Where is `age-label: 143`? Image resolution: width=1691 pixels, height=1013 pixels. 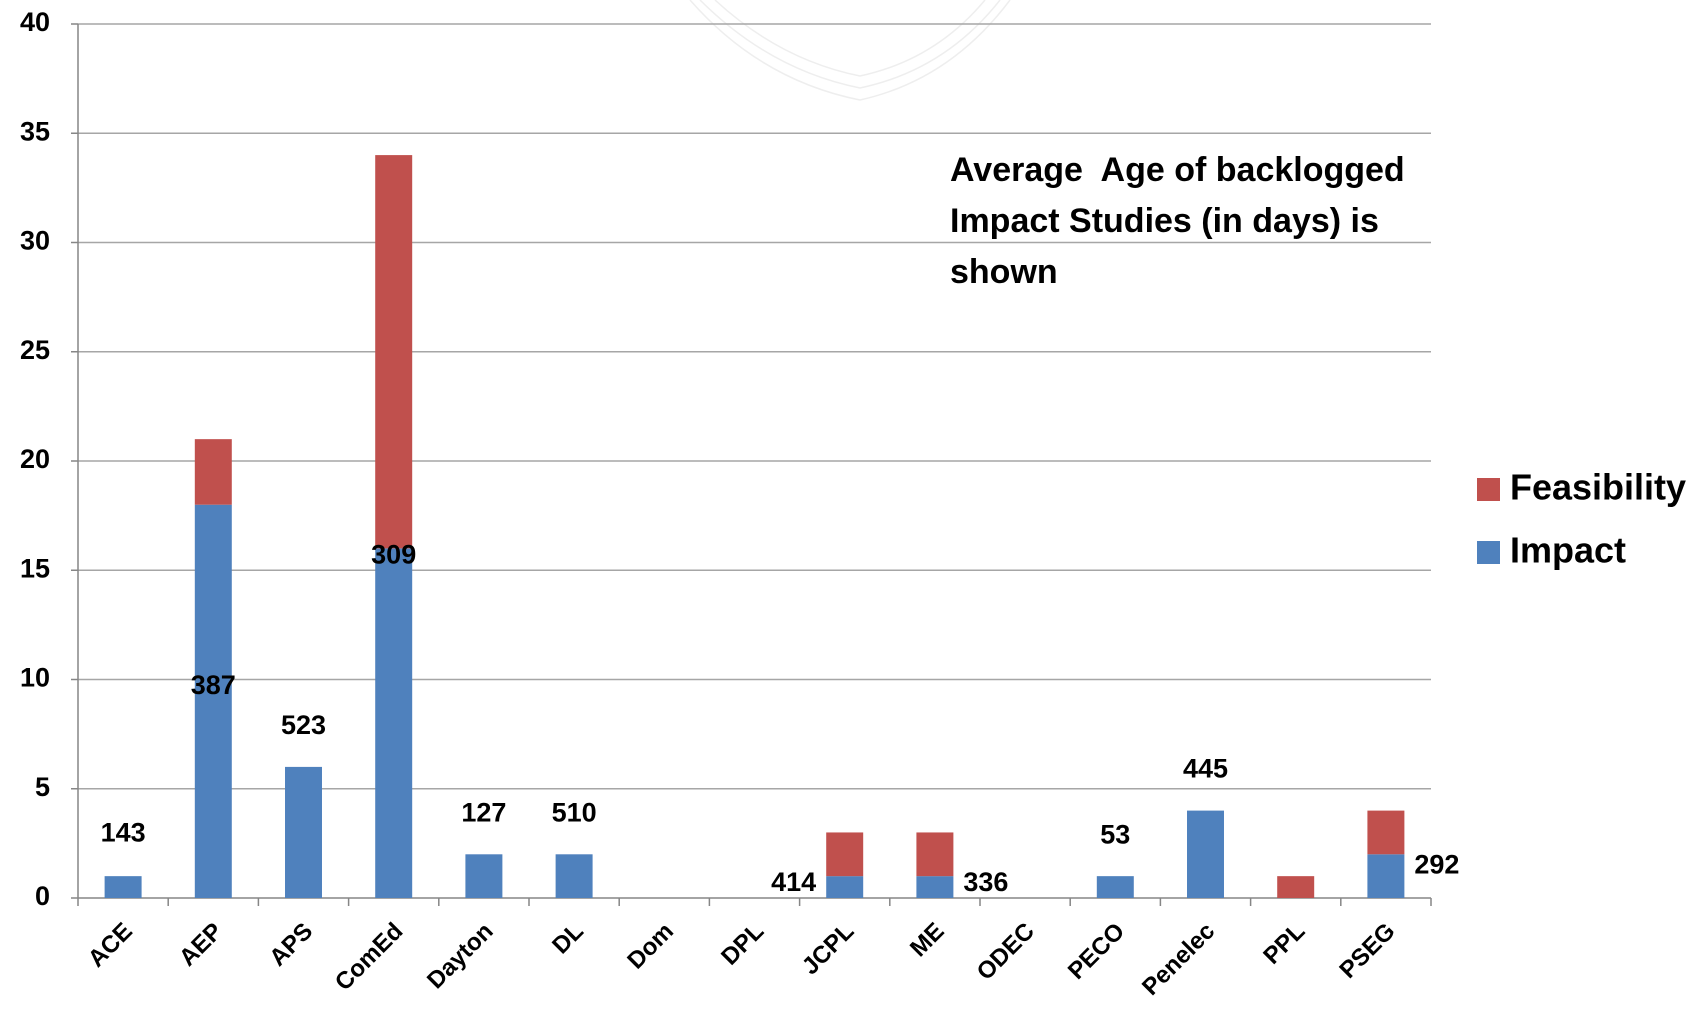
age-label: 143 is located at coordinates (123, 832).